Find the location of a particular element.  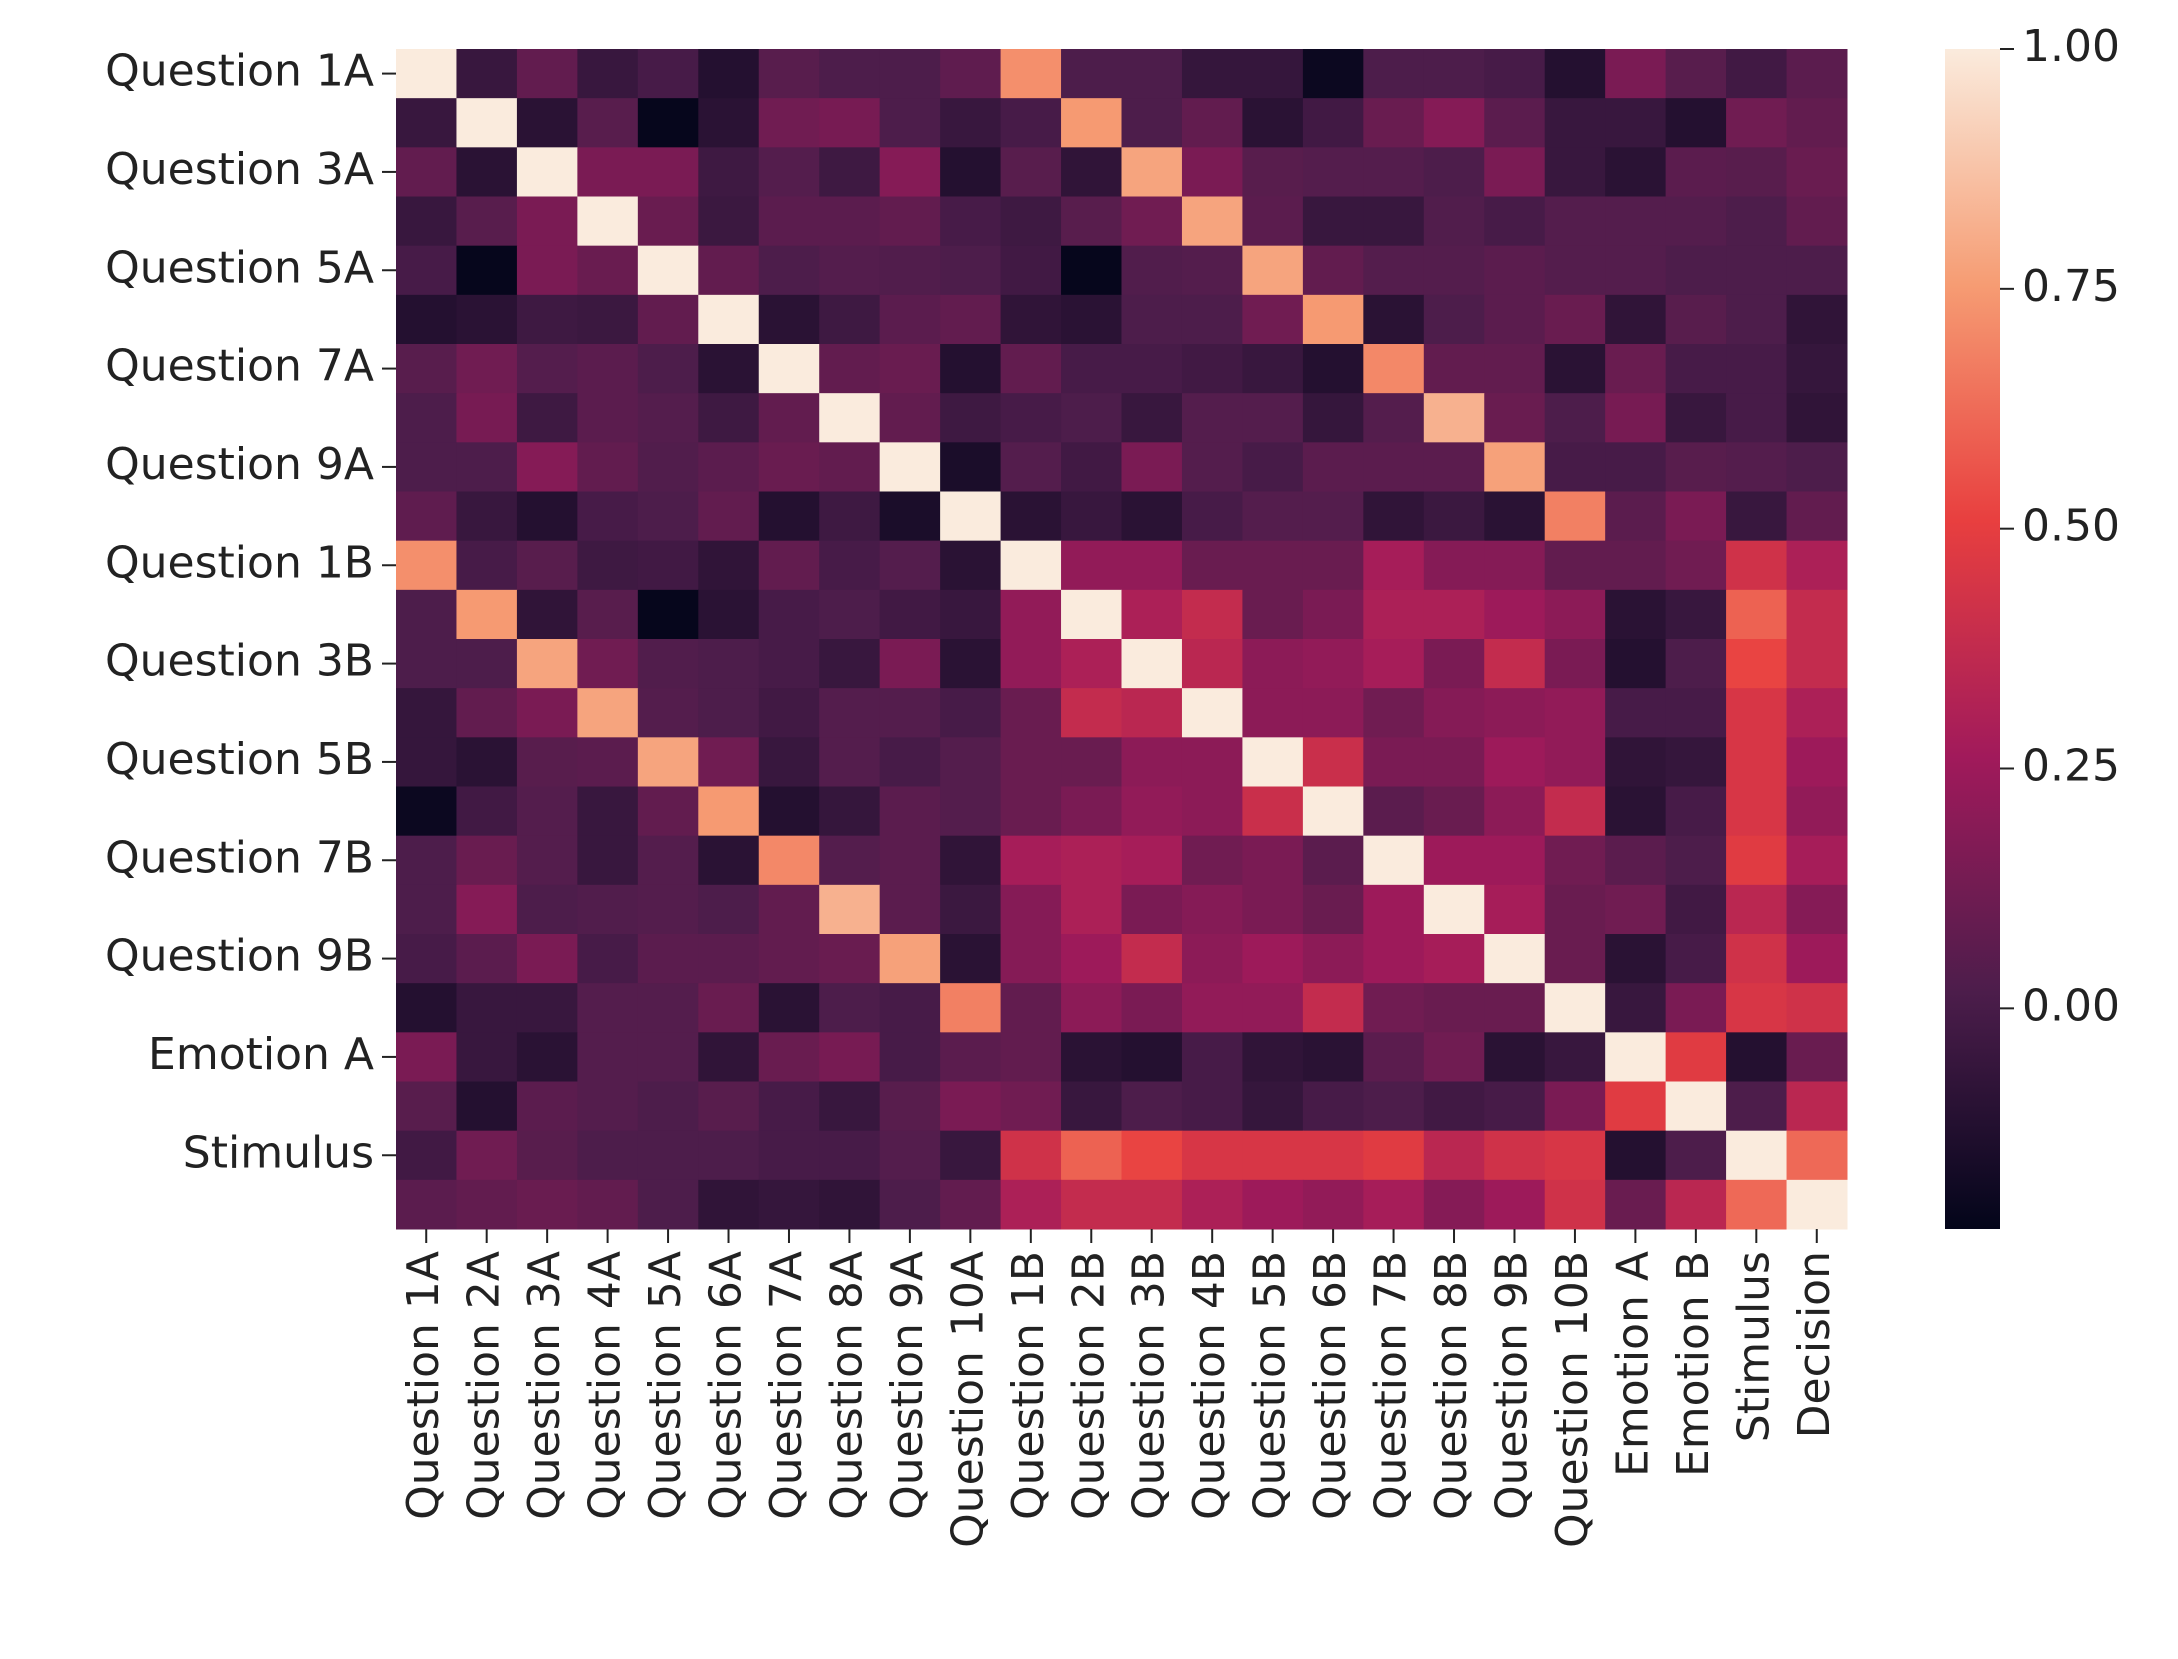

x-tick-label: Question 7B is located at coordinates (1391, 1385).